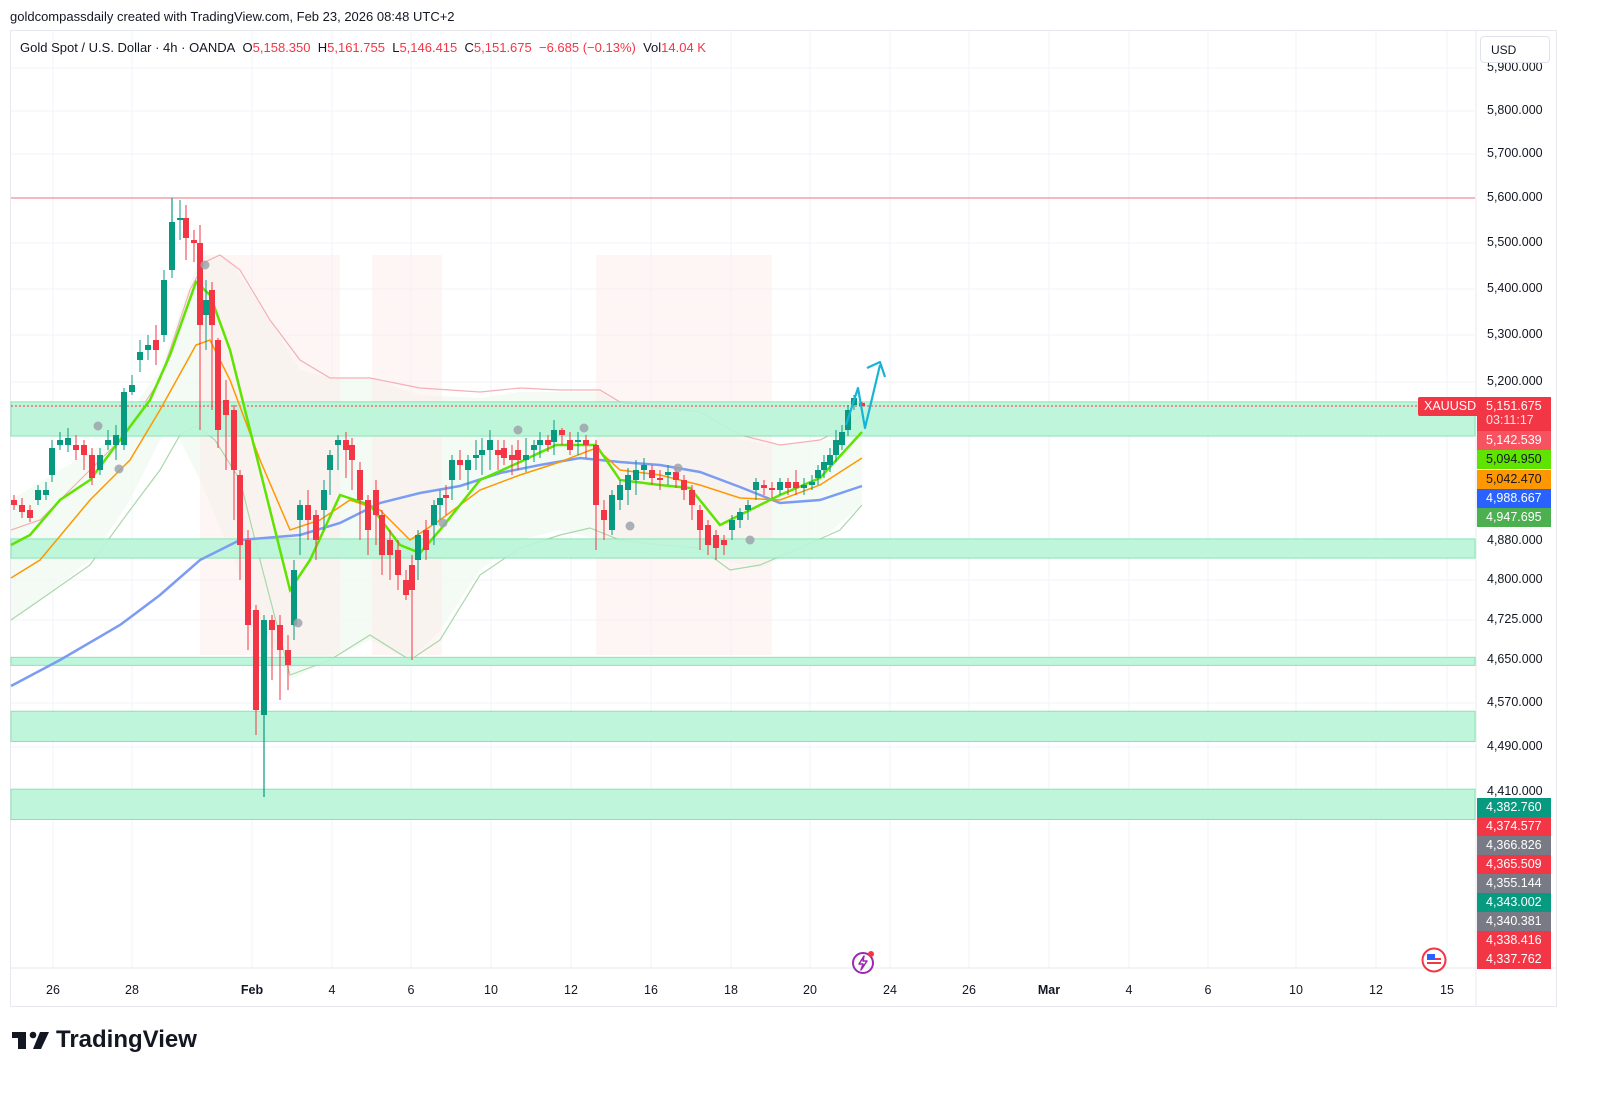  Describe the element at coordinates (1434, 962) in the screenshot. I see `us-flag-event-icon` at that location.